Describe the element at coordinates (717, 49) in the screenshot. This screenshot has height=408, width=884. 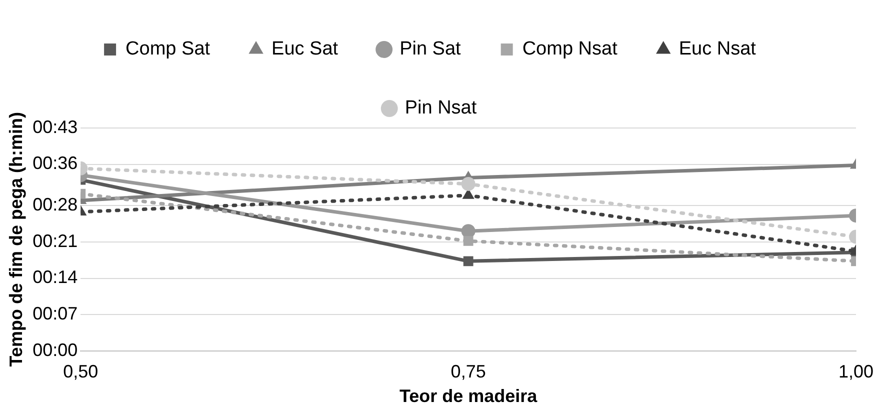
I see `legend-label: Euc Nsat` at that location.